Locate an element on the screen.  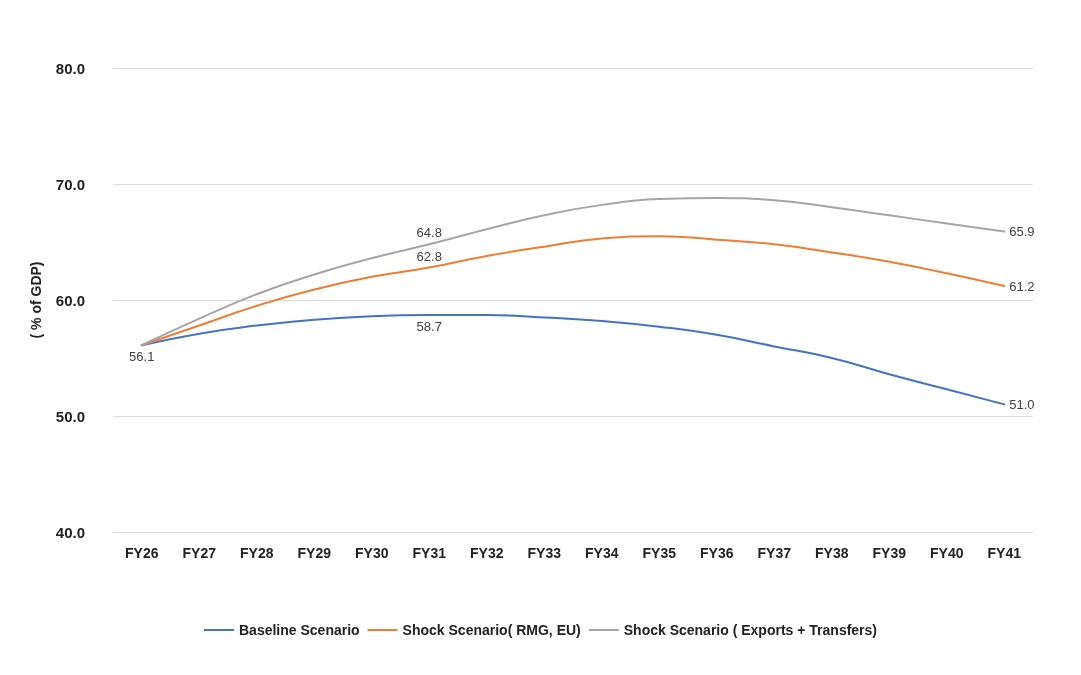
x-tick-label: FY40 is located at coordinates (947, 553).